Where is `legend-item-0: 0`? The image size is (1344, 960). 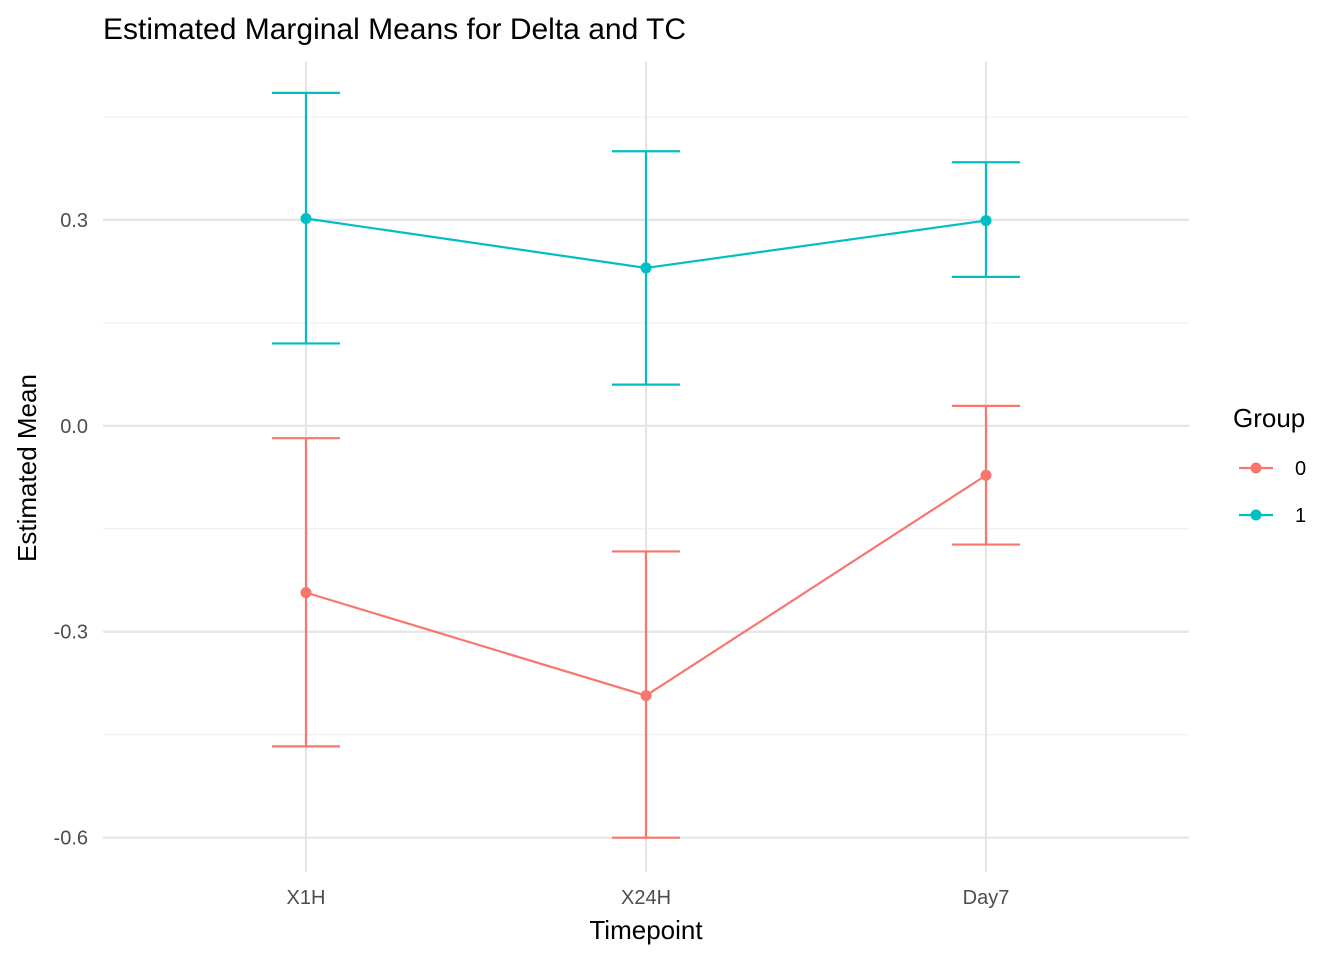 legend-item-0: 0 is located at coordinates (1272, 469).